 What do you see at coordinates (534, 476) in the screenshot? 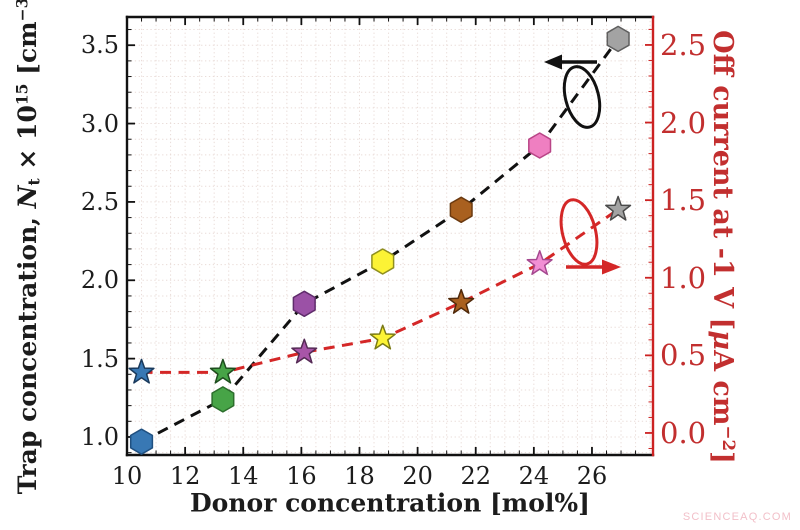
I see `x-tick-label: 24` at bounding box center [534, 476].